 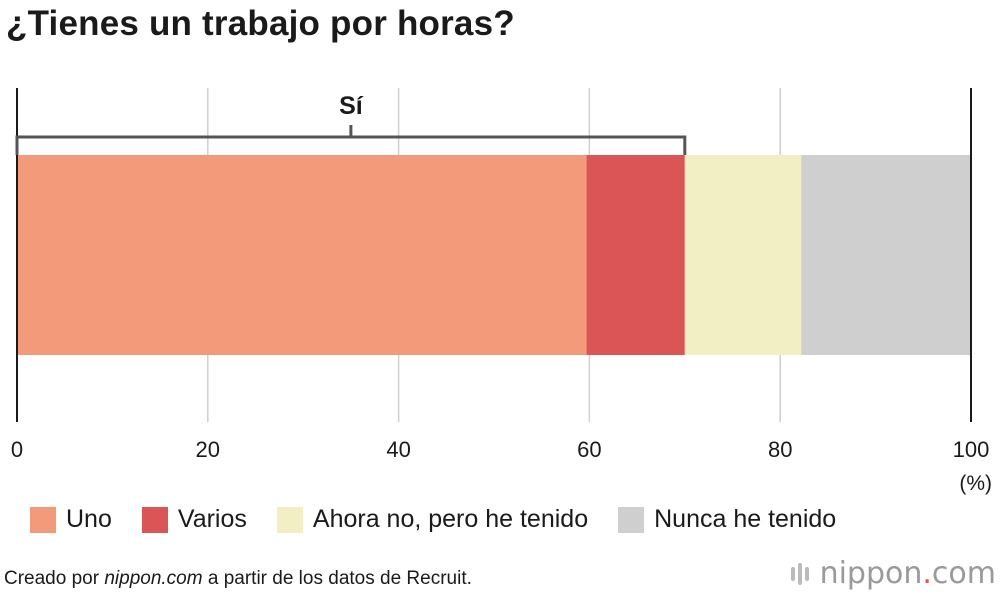 I want to click on legend-label: Uno, so click(x=89, y=519).